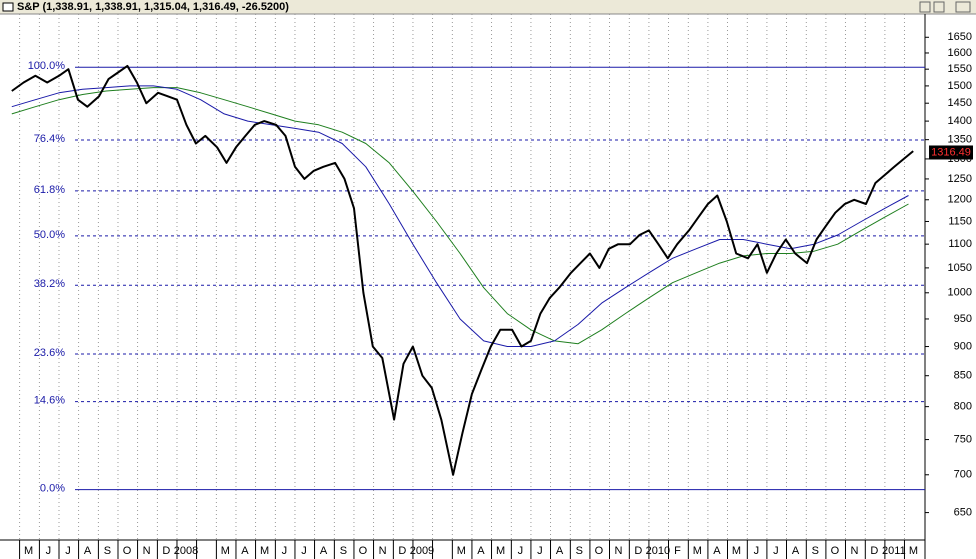 This screenshot has width=976, height=559. Describe the element at coordinates (963, 512) in the screenshot. I see `y-tick-label: 650` at that location.